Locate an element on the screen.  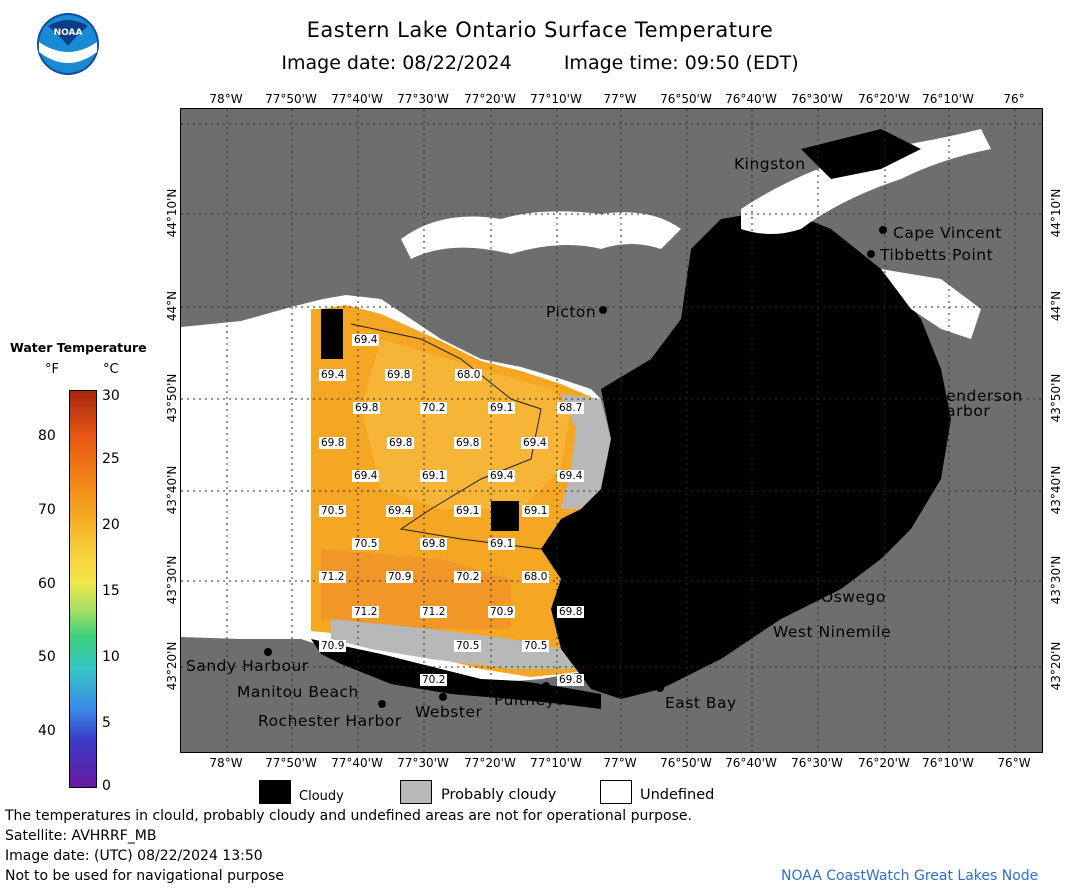
legend-probably-cloudy-swatch is located at coordinates (416, 792).